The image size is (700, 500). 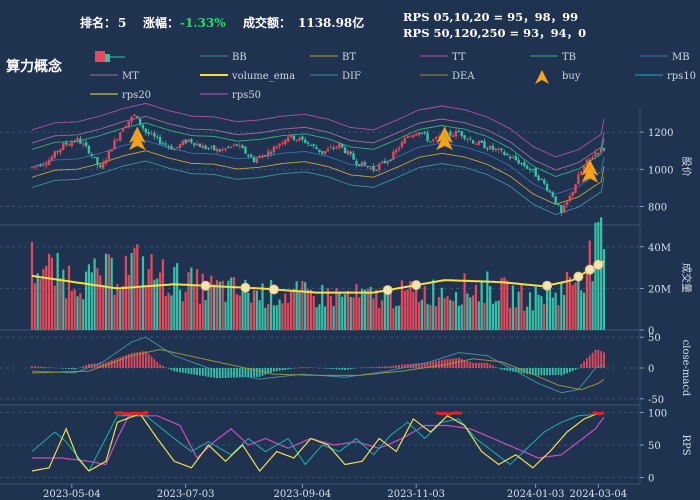 I want to click on legend-item-volume-ema: volume_ema, so click(x=247, y=76).